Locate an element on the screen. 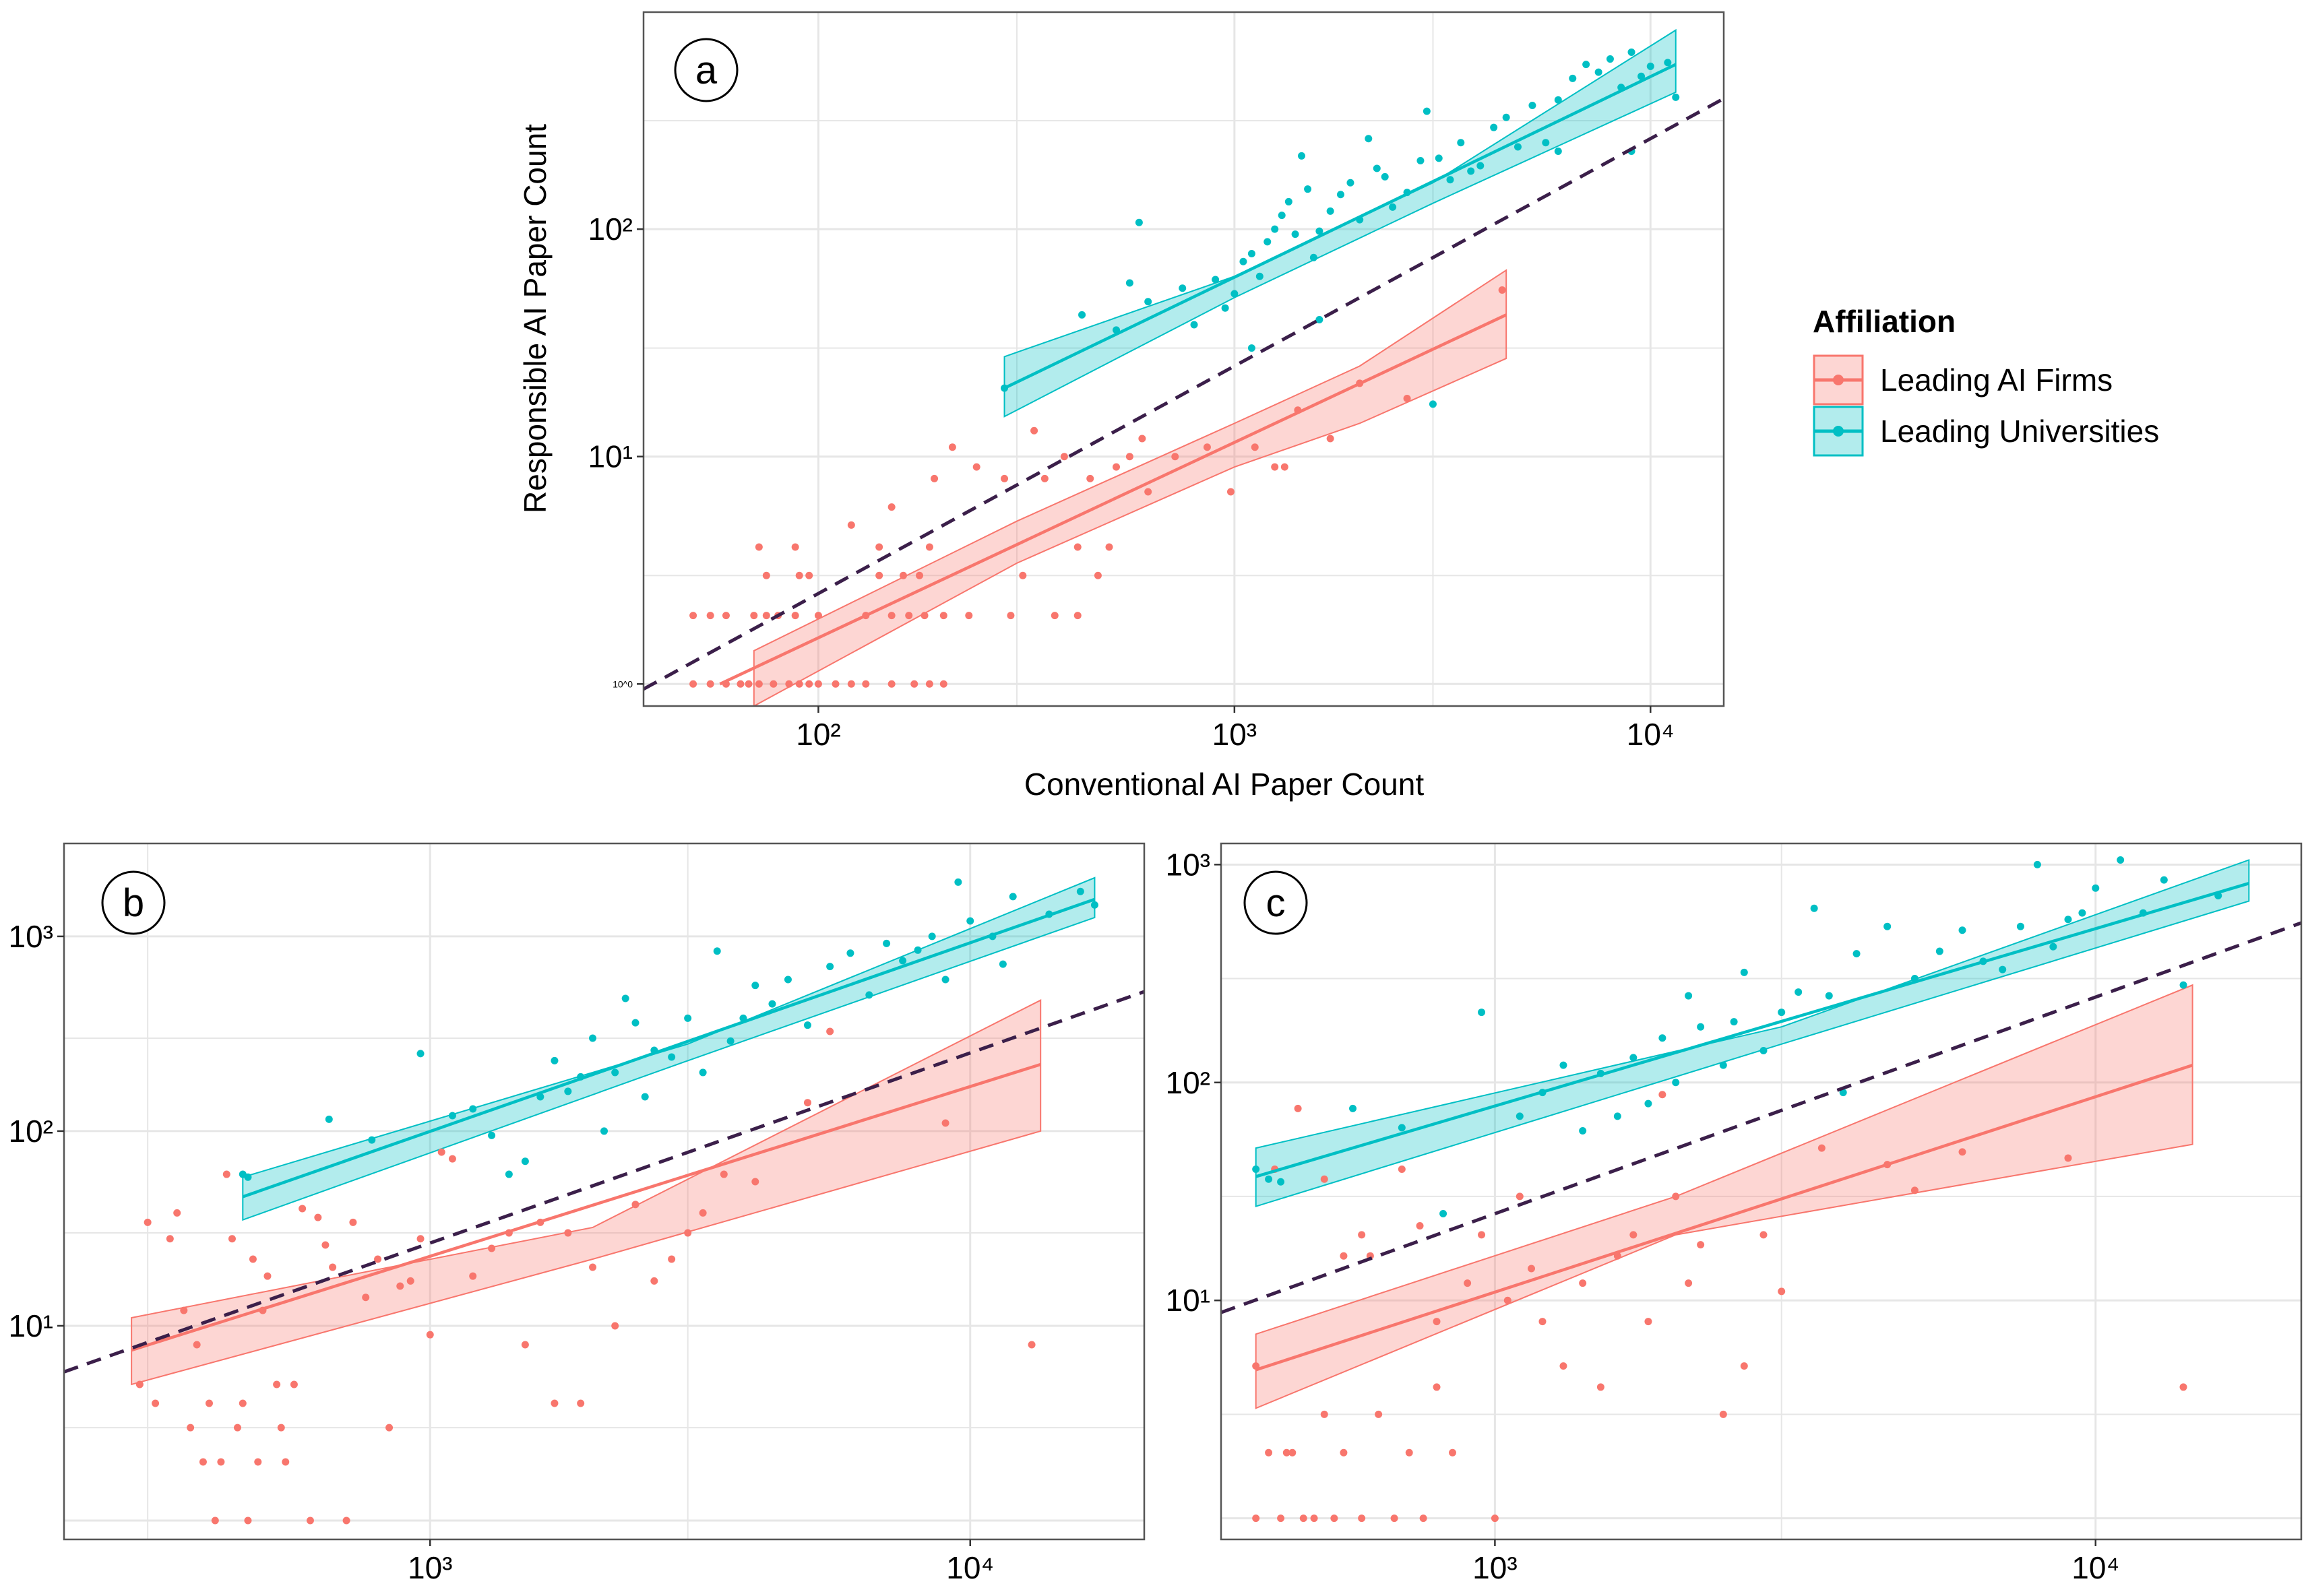 The image size is (2308, 1596). panel-label-circle is located at coordinates (133, 902).